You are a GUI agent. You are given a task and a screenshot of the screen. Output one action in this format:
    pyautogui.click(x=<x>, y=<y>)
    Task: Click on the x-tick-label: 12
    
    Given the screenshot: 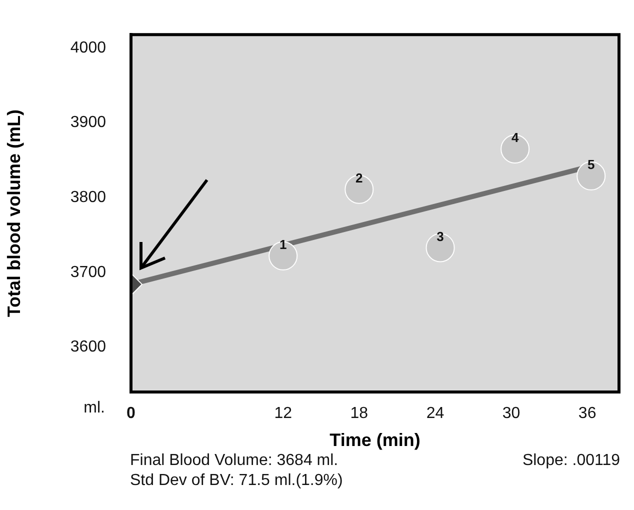 What is the action you would take?
    pyautogui.click(x=283, y=413)
    